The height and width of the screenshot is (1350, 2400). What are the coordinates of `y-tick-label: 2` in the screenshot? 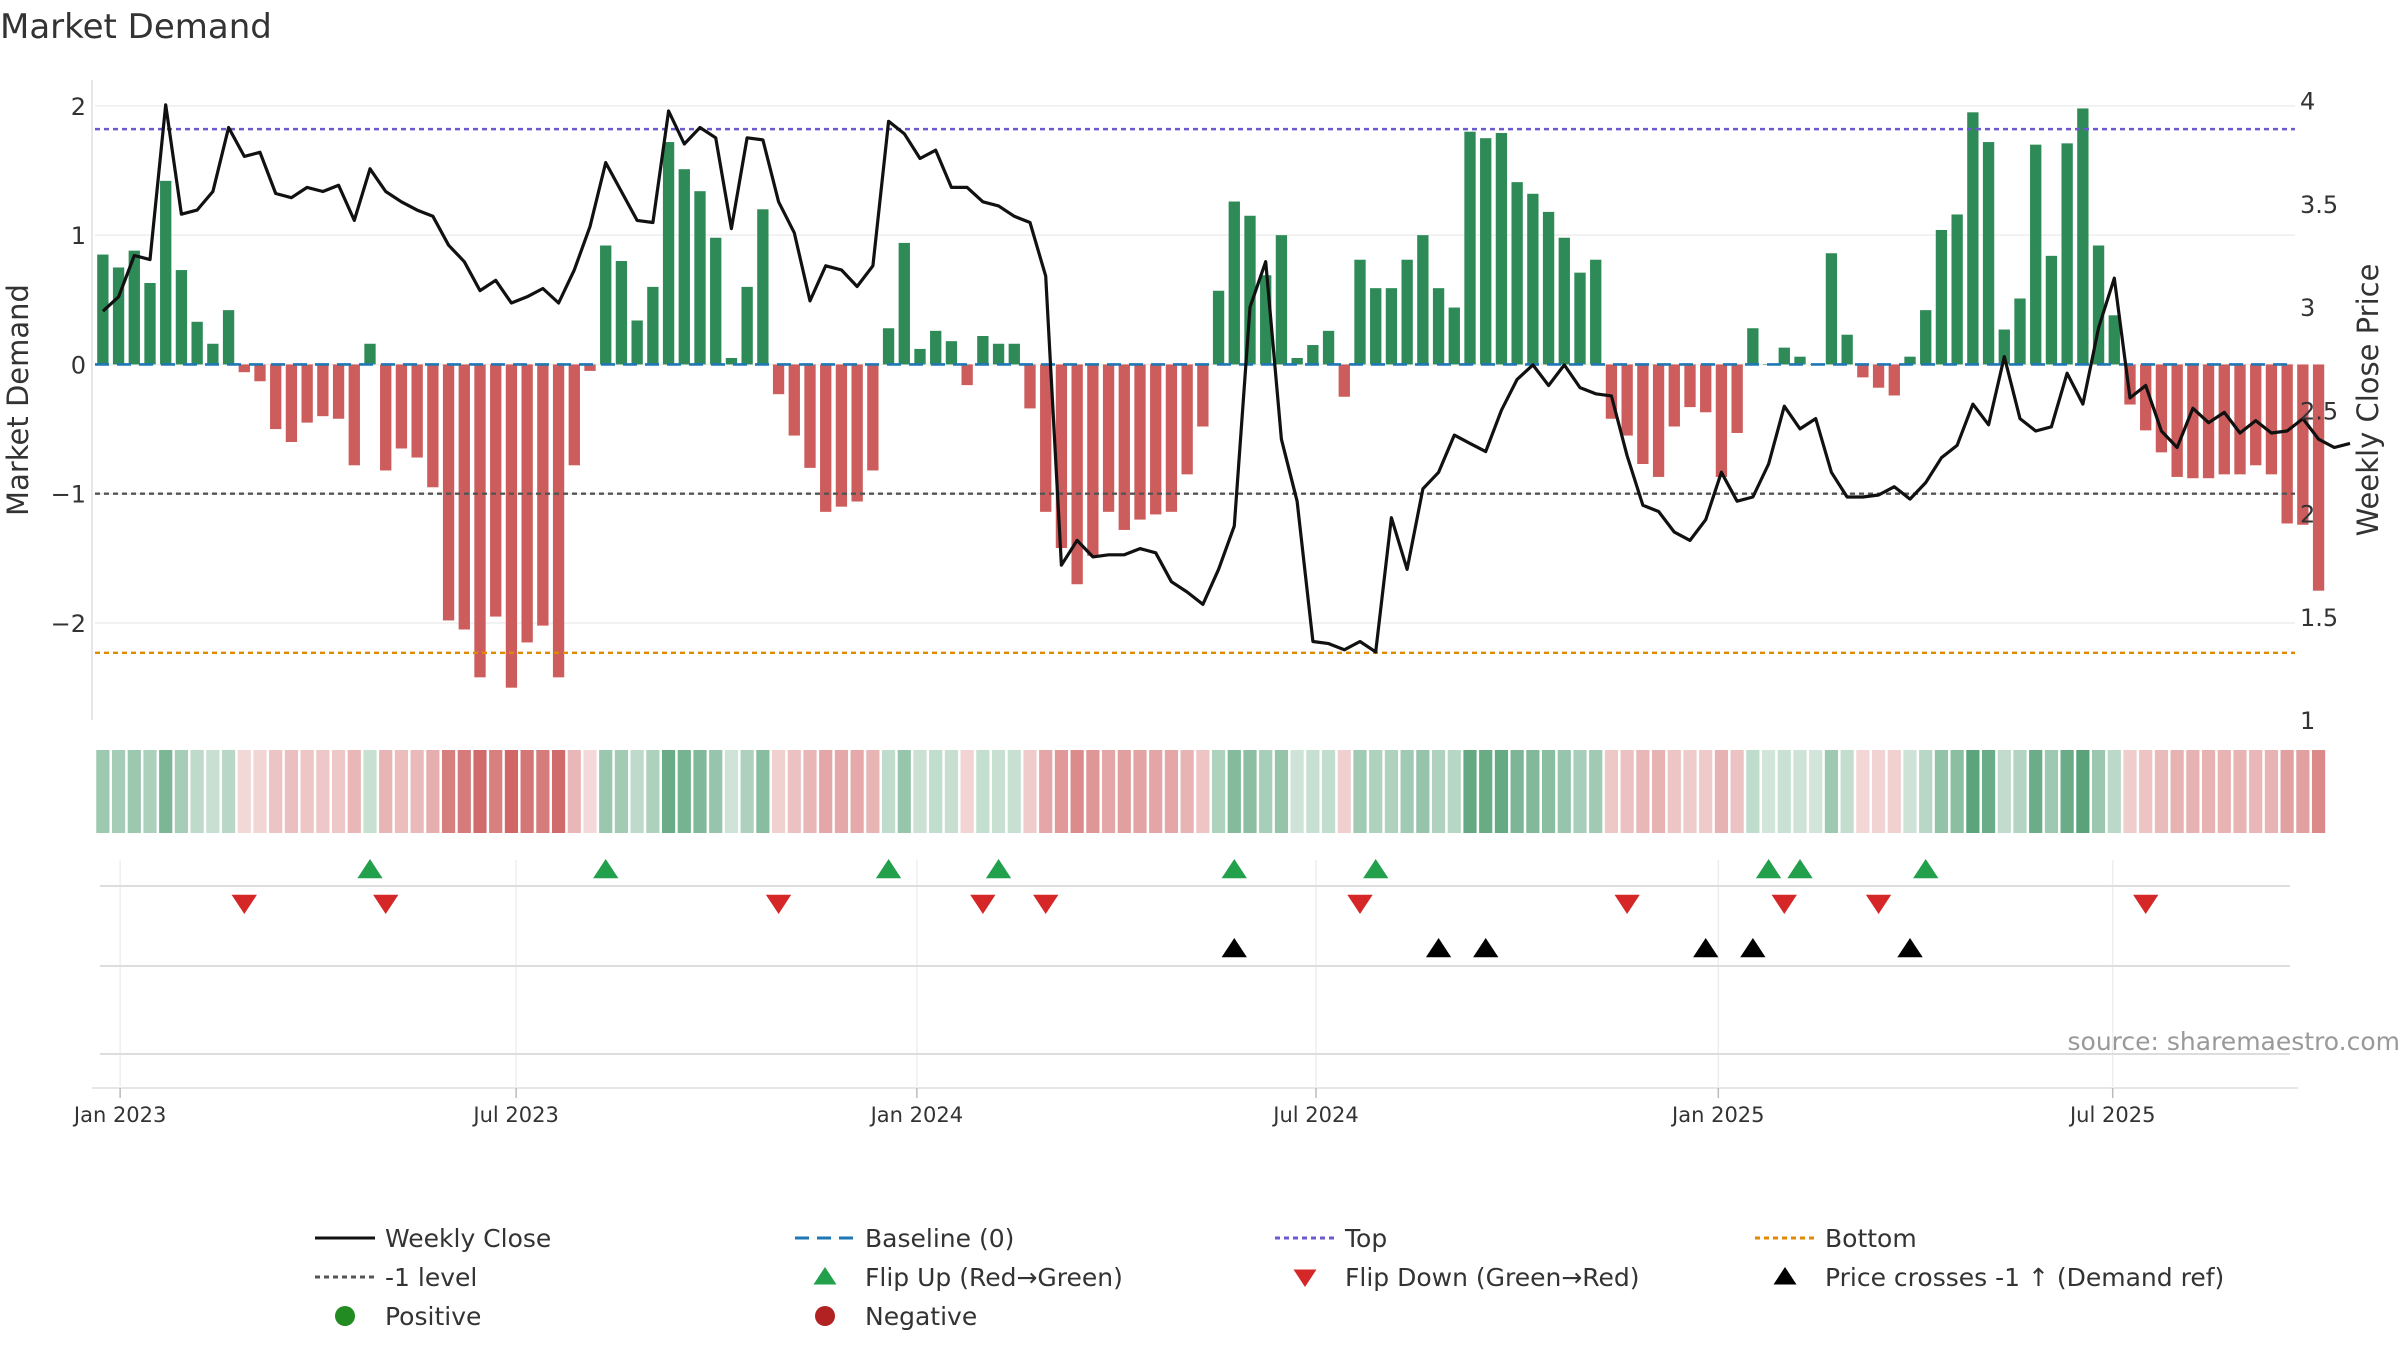 It's located at (78, 107).